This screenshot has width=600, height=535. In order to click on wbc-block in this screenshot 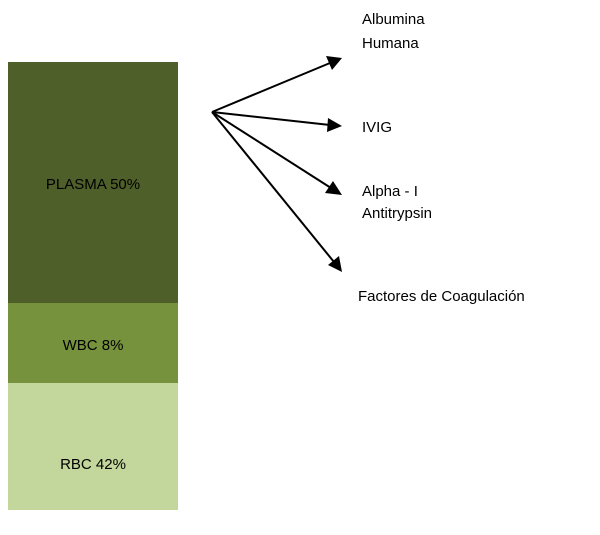, I will do `click(93, 343)`.